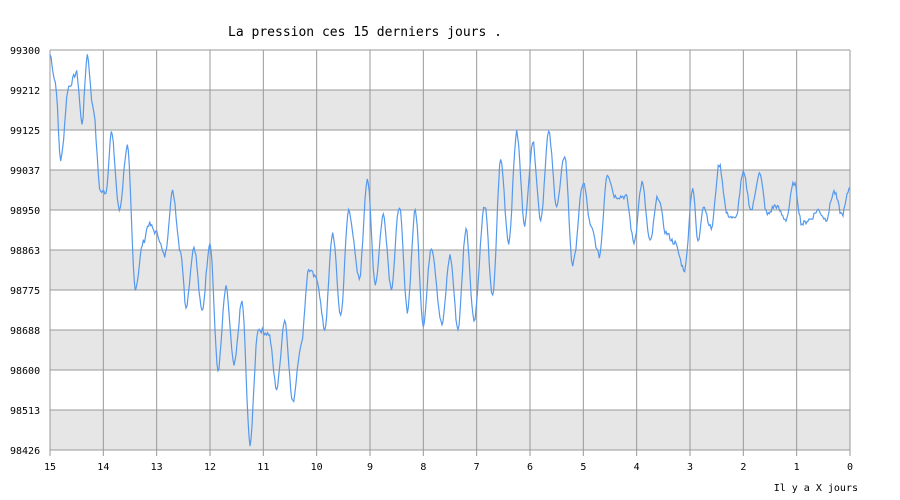  Describe the element at coordinates (797, 467) in the screenshot. I see `x-tick-label: 1` at that location.